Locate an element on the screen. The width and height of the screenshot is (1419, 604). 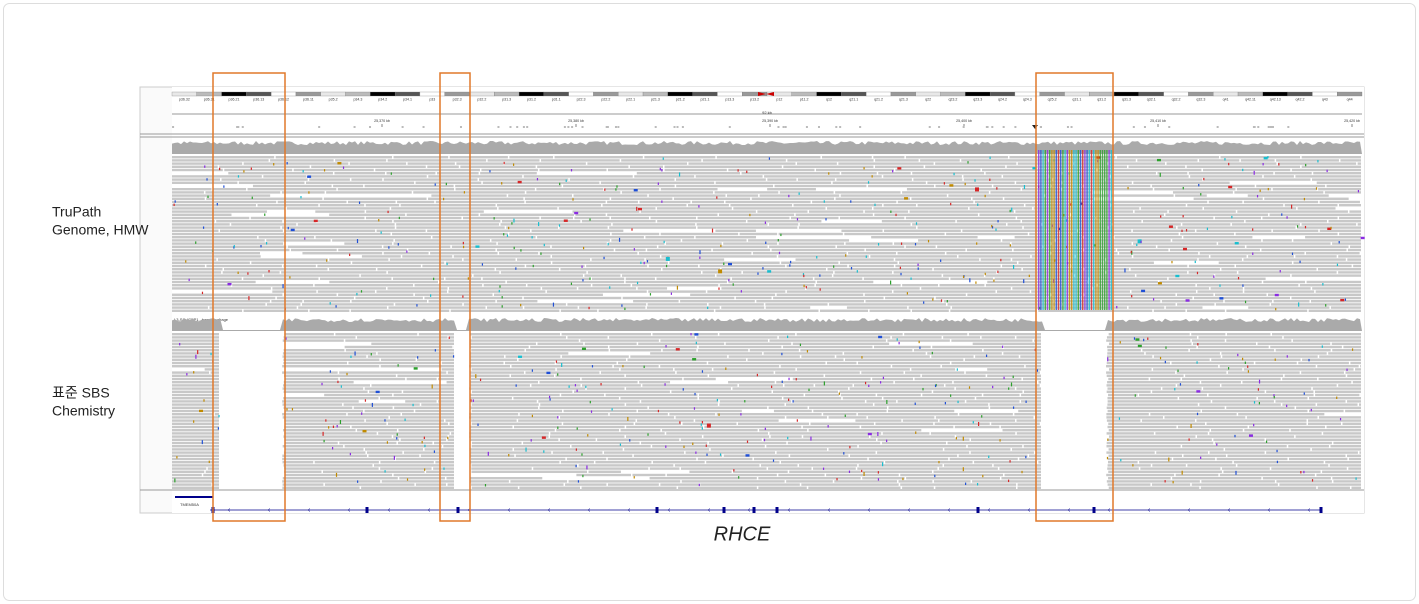
gene-label: RHCE is located at coordinates (742, 534).